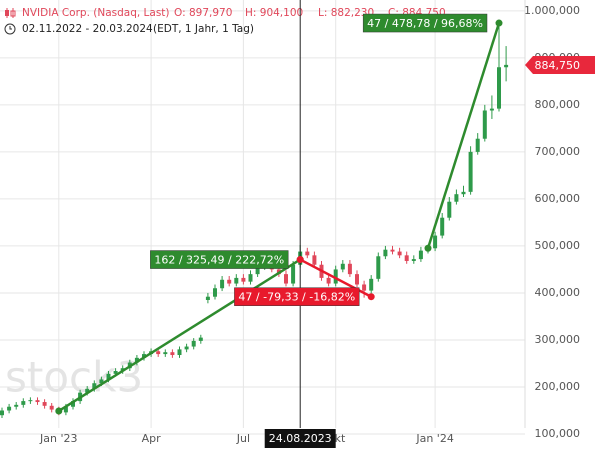 This screenshot has height=450, width=595. Describe the element at coordinates (558, 198) in the screenshot. I see `y-tick-label: 600,000` at that location.